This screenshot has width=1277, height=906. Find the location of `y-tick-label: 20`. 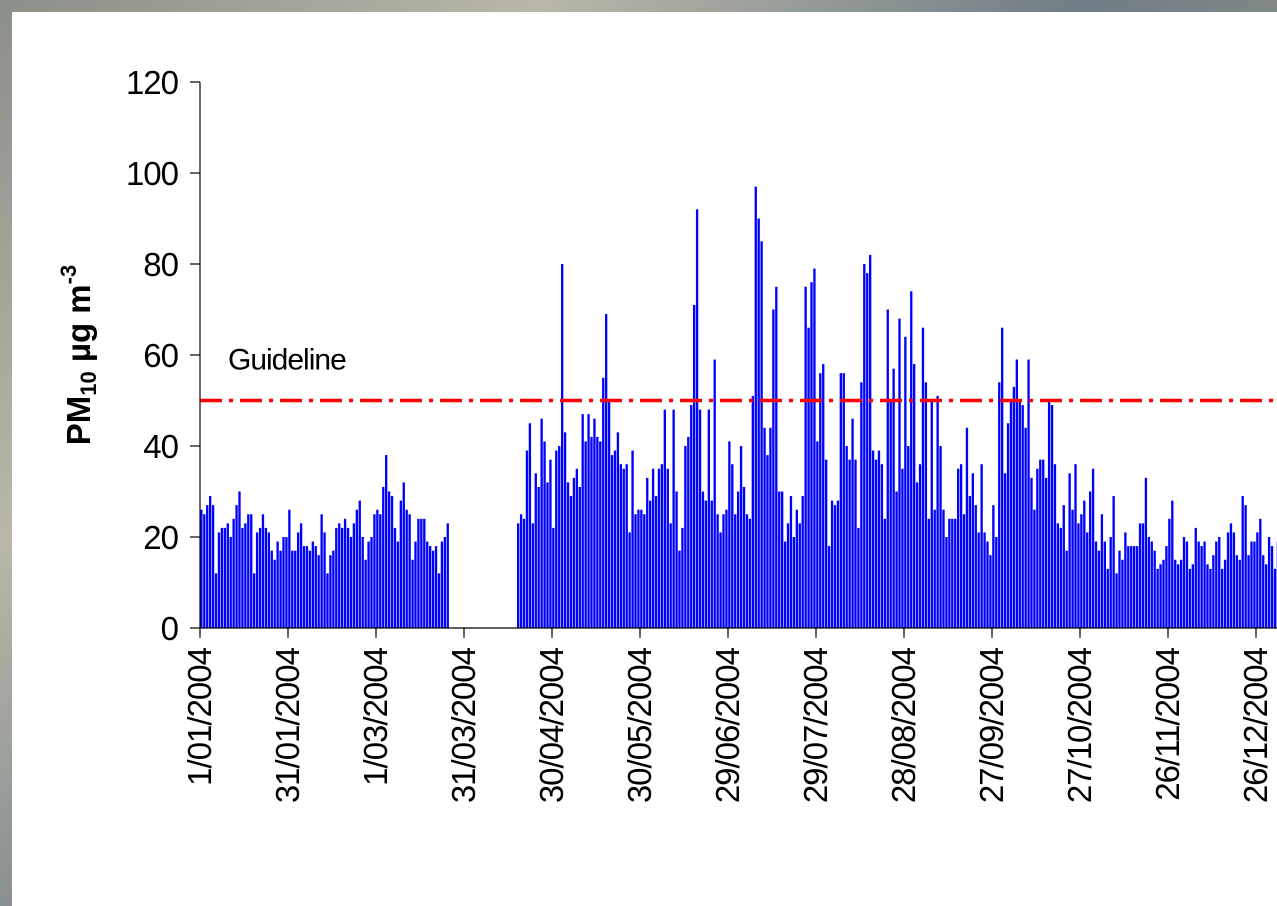

y-tick-label: 20 is located at coordinates (160, 537).